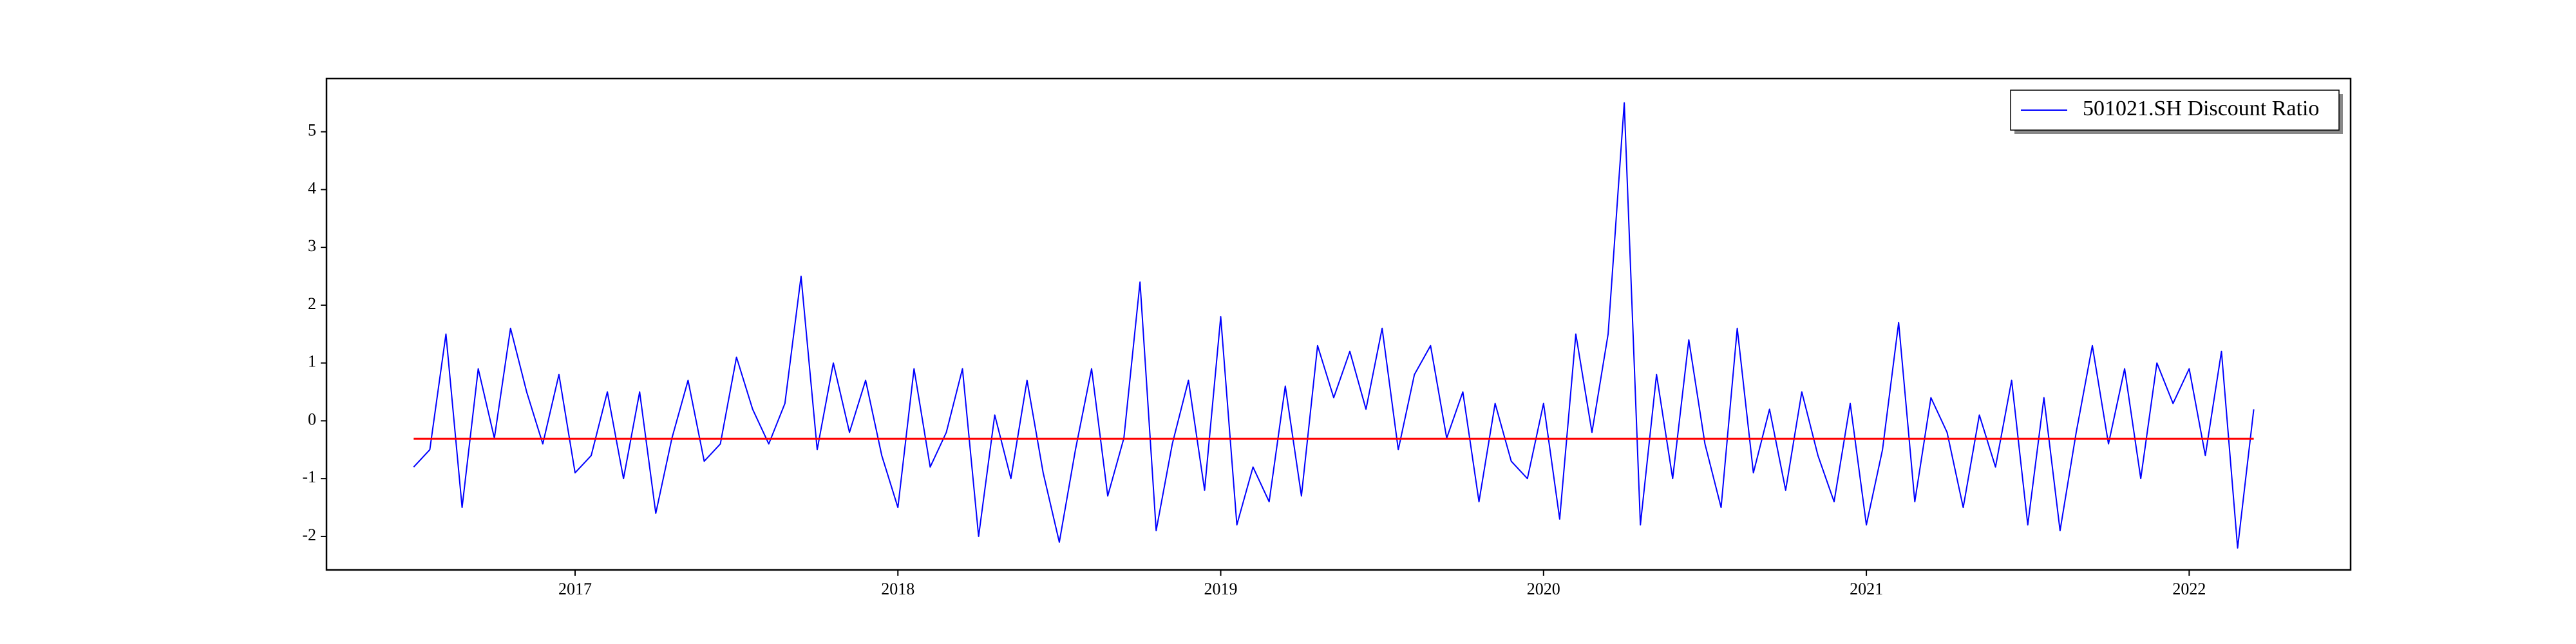  What do you see at coordinates (898, 589) in the screenshot?
I see `x-tick-label: 2018` at bounding box center [898, 589].